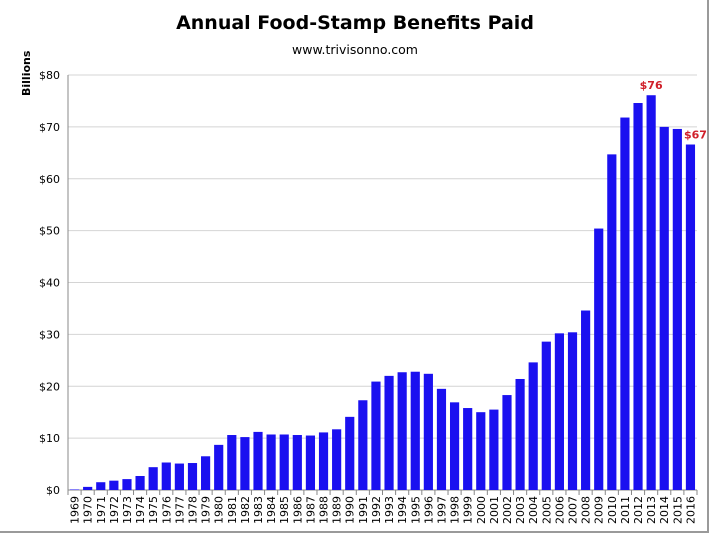 This screenshot has height=534, width=710. What do you see at coordinates (271, 510) in the screenshot?
I see `x-tick-label: 1984` at bounding box center [271, 510].